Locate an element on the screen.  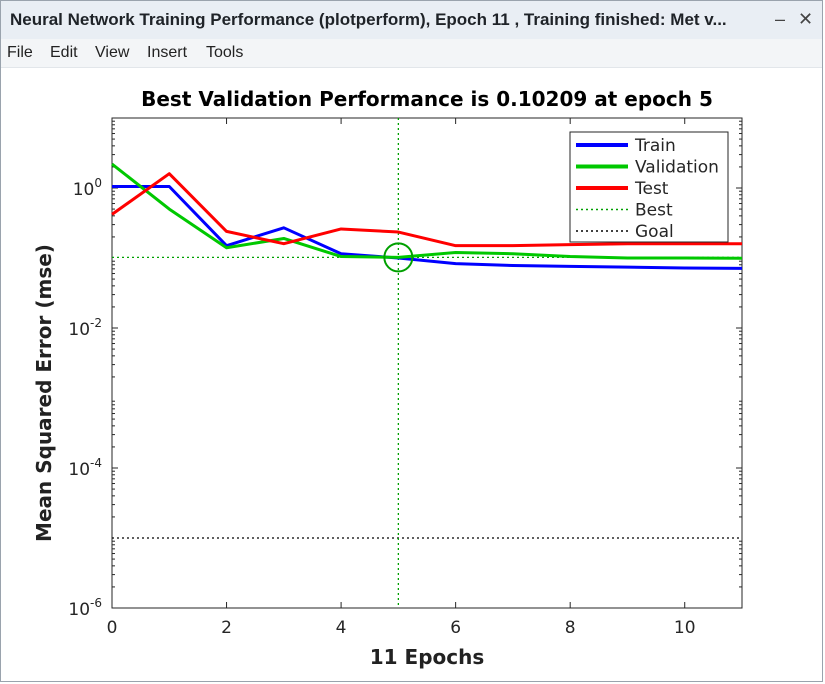
train-line is located at coordinates (427, 227).